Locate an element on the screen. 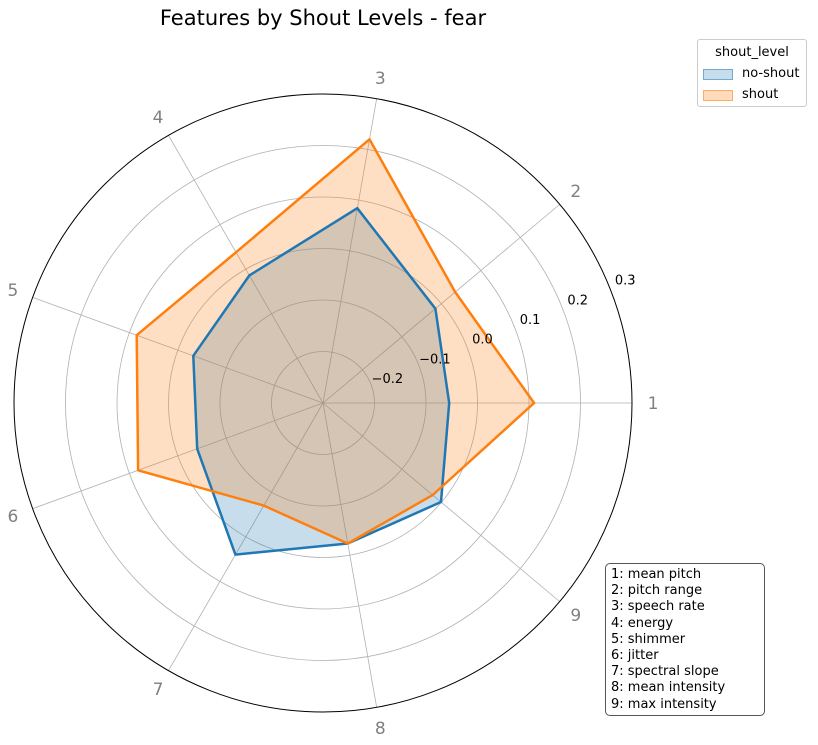  category-label-9: 9 is located at coordinates (575, 616).